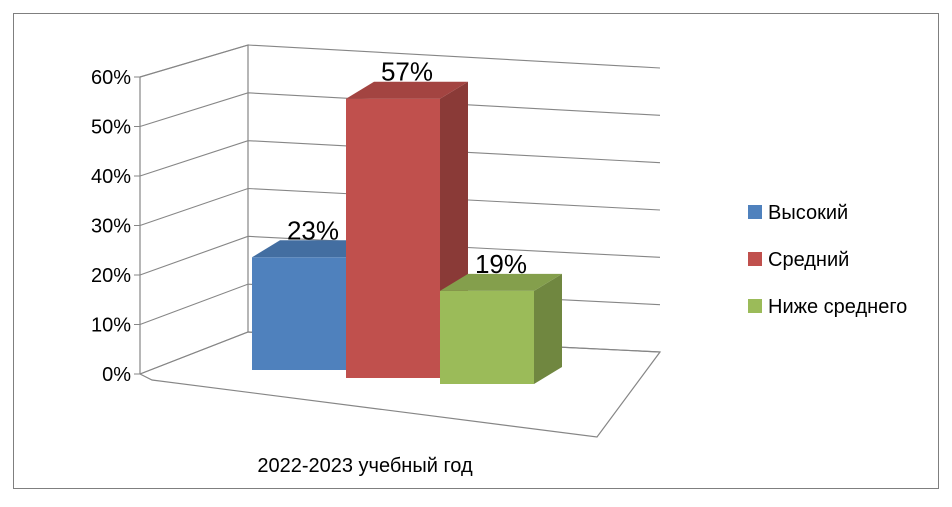 The width and height of the screenshot is (952, 507). Describe the element at coordinates (111, 128) in the screenshot. I see `y-tick-label: 50%` at that location.